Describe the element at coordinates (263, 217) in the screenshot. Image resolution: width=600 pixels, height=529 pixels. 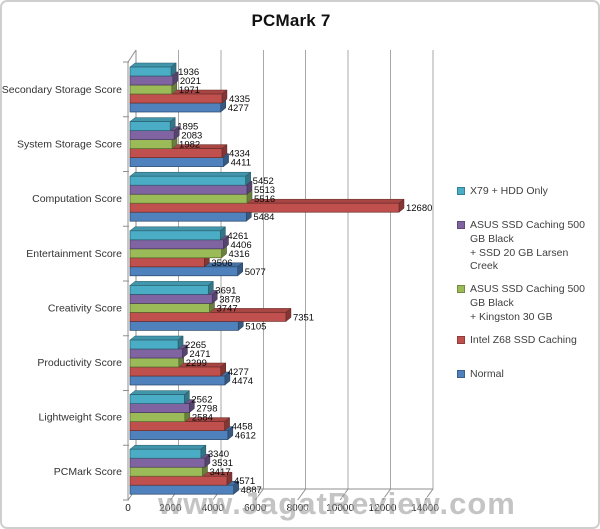
I see `bar-value-label: 5484` at that location.